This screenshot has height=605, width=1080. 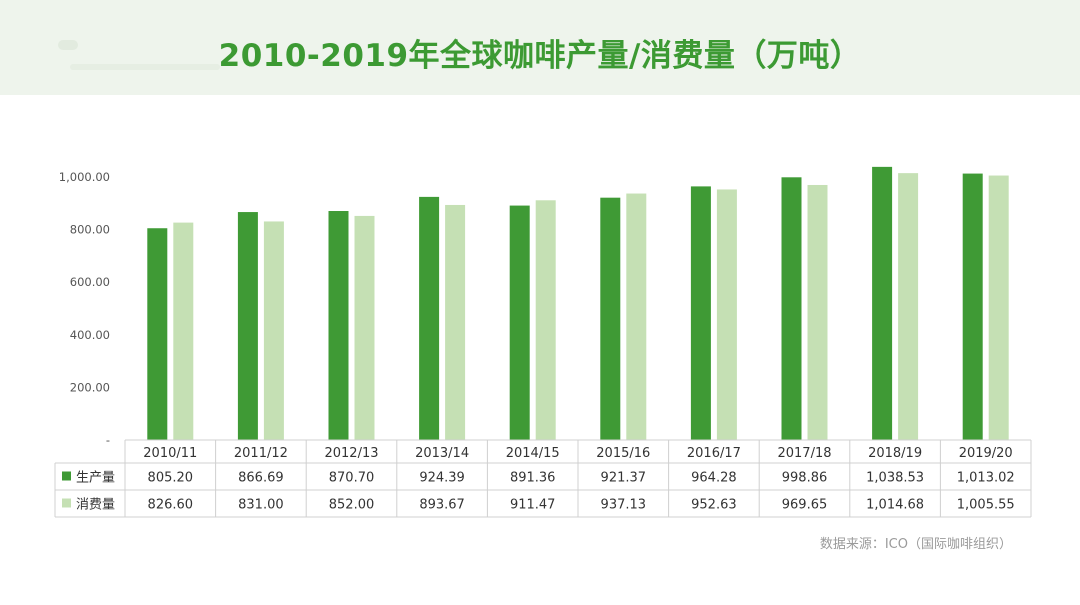 What do you see at coordinates (986, 453) in the screenshot?
I see `x-tick-label: 2019/20` at bounding box center [986, 453].